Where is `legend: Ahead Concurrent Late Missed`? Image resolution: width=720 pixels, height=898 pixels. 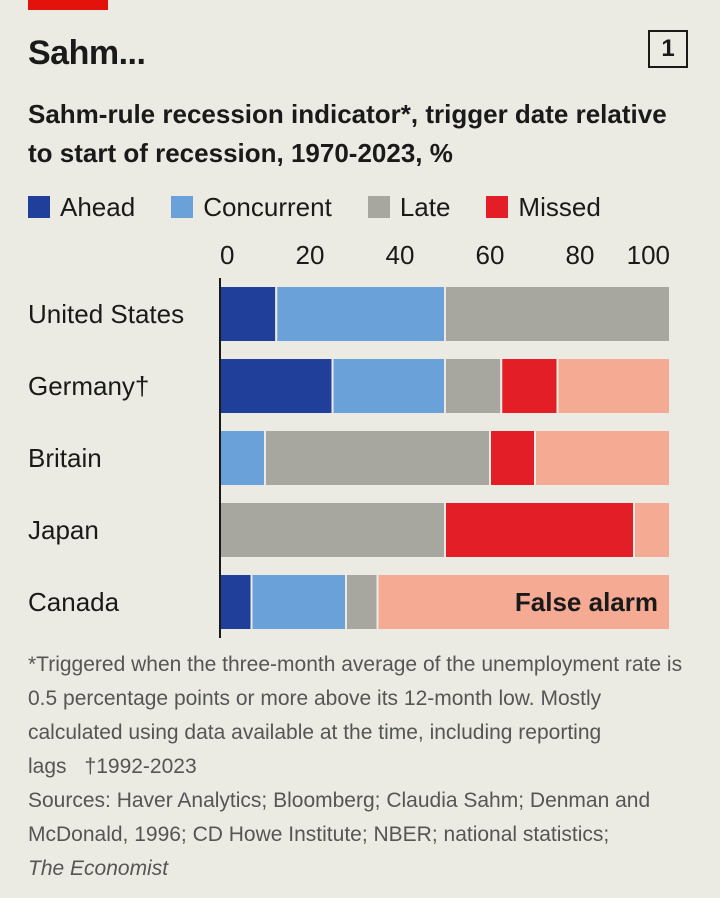
legend: Ahead Concurrent Late Missed is located at coordinates (314, 207).